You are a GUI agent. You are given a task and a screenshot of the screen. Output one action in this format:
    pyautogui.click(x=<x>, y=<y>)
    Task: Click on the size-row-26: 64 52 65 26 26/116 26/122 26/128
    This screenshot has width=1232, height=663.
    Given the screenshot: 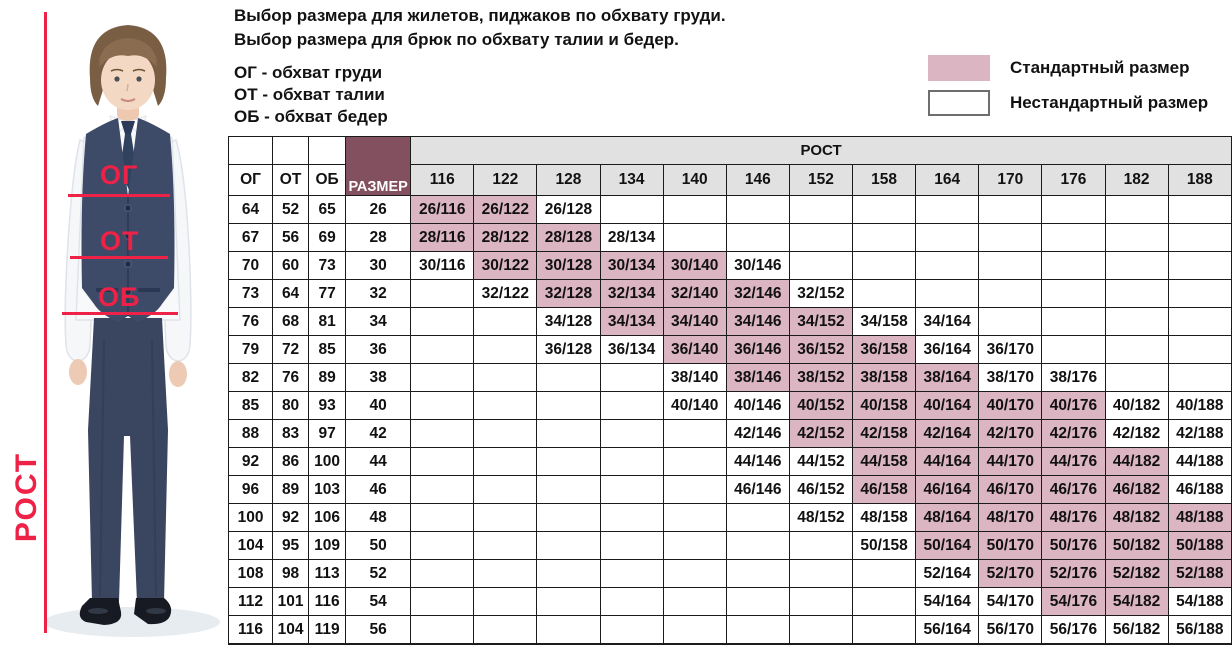 What is the action you would take?
    pyautogui.click(x=729, y=209)
    